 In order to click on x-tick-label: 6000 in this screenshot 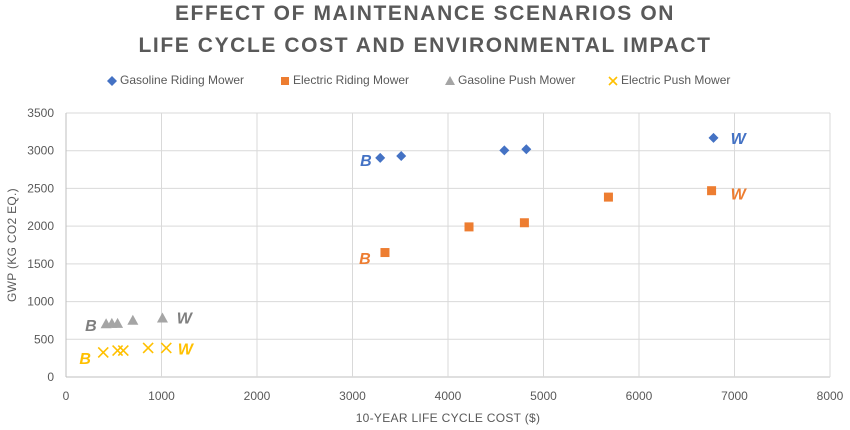, I will do `click(639, 396)`.